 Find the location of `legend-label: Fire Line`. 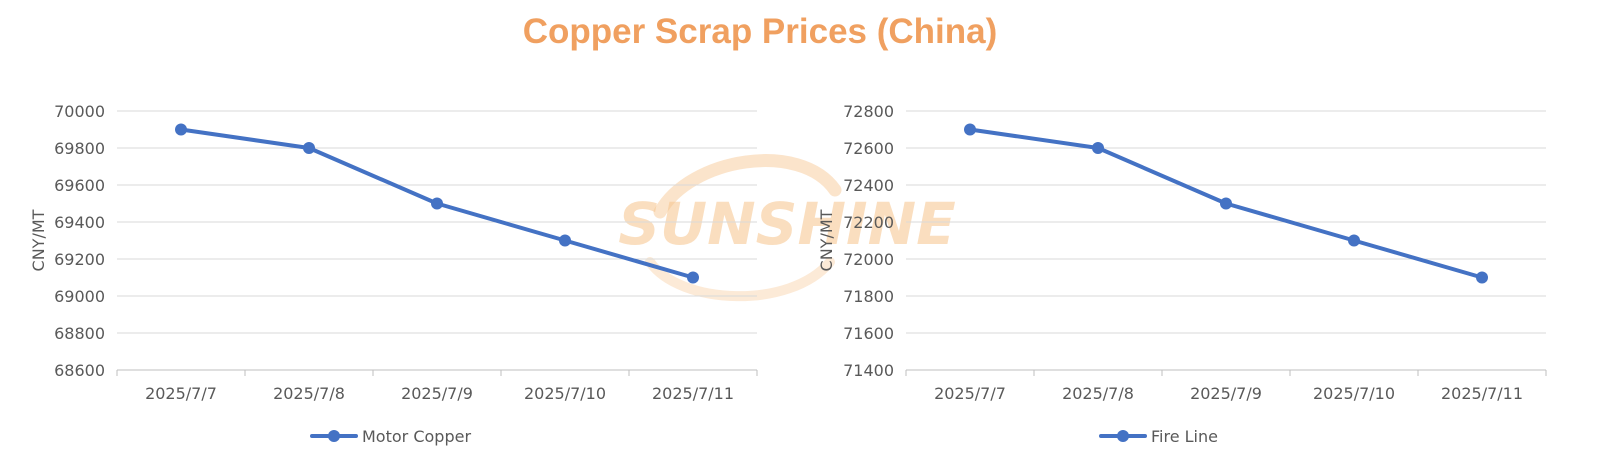

legend-label: Fire Line is located at coordinates (1184, 436).